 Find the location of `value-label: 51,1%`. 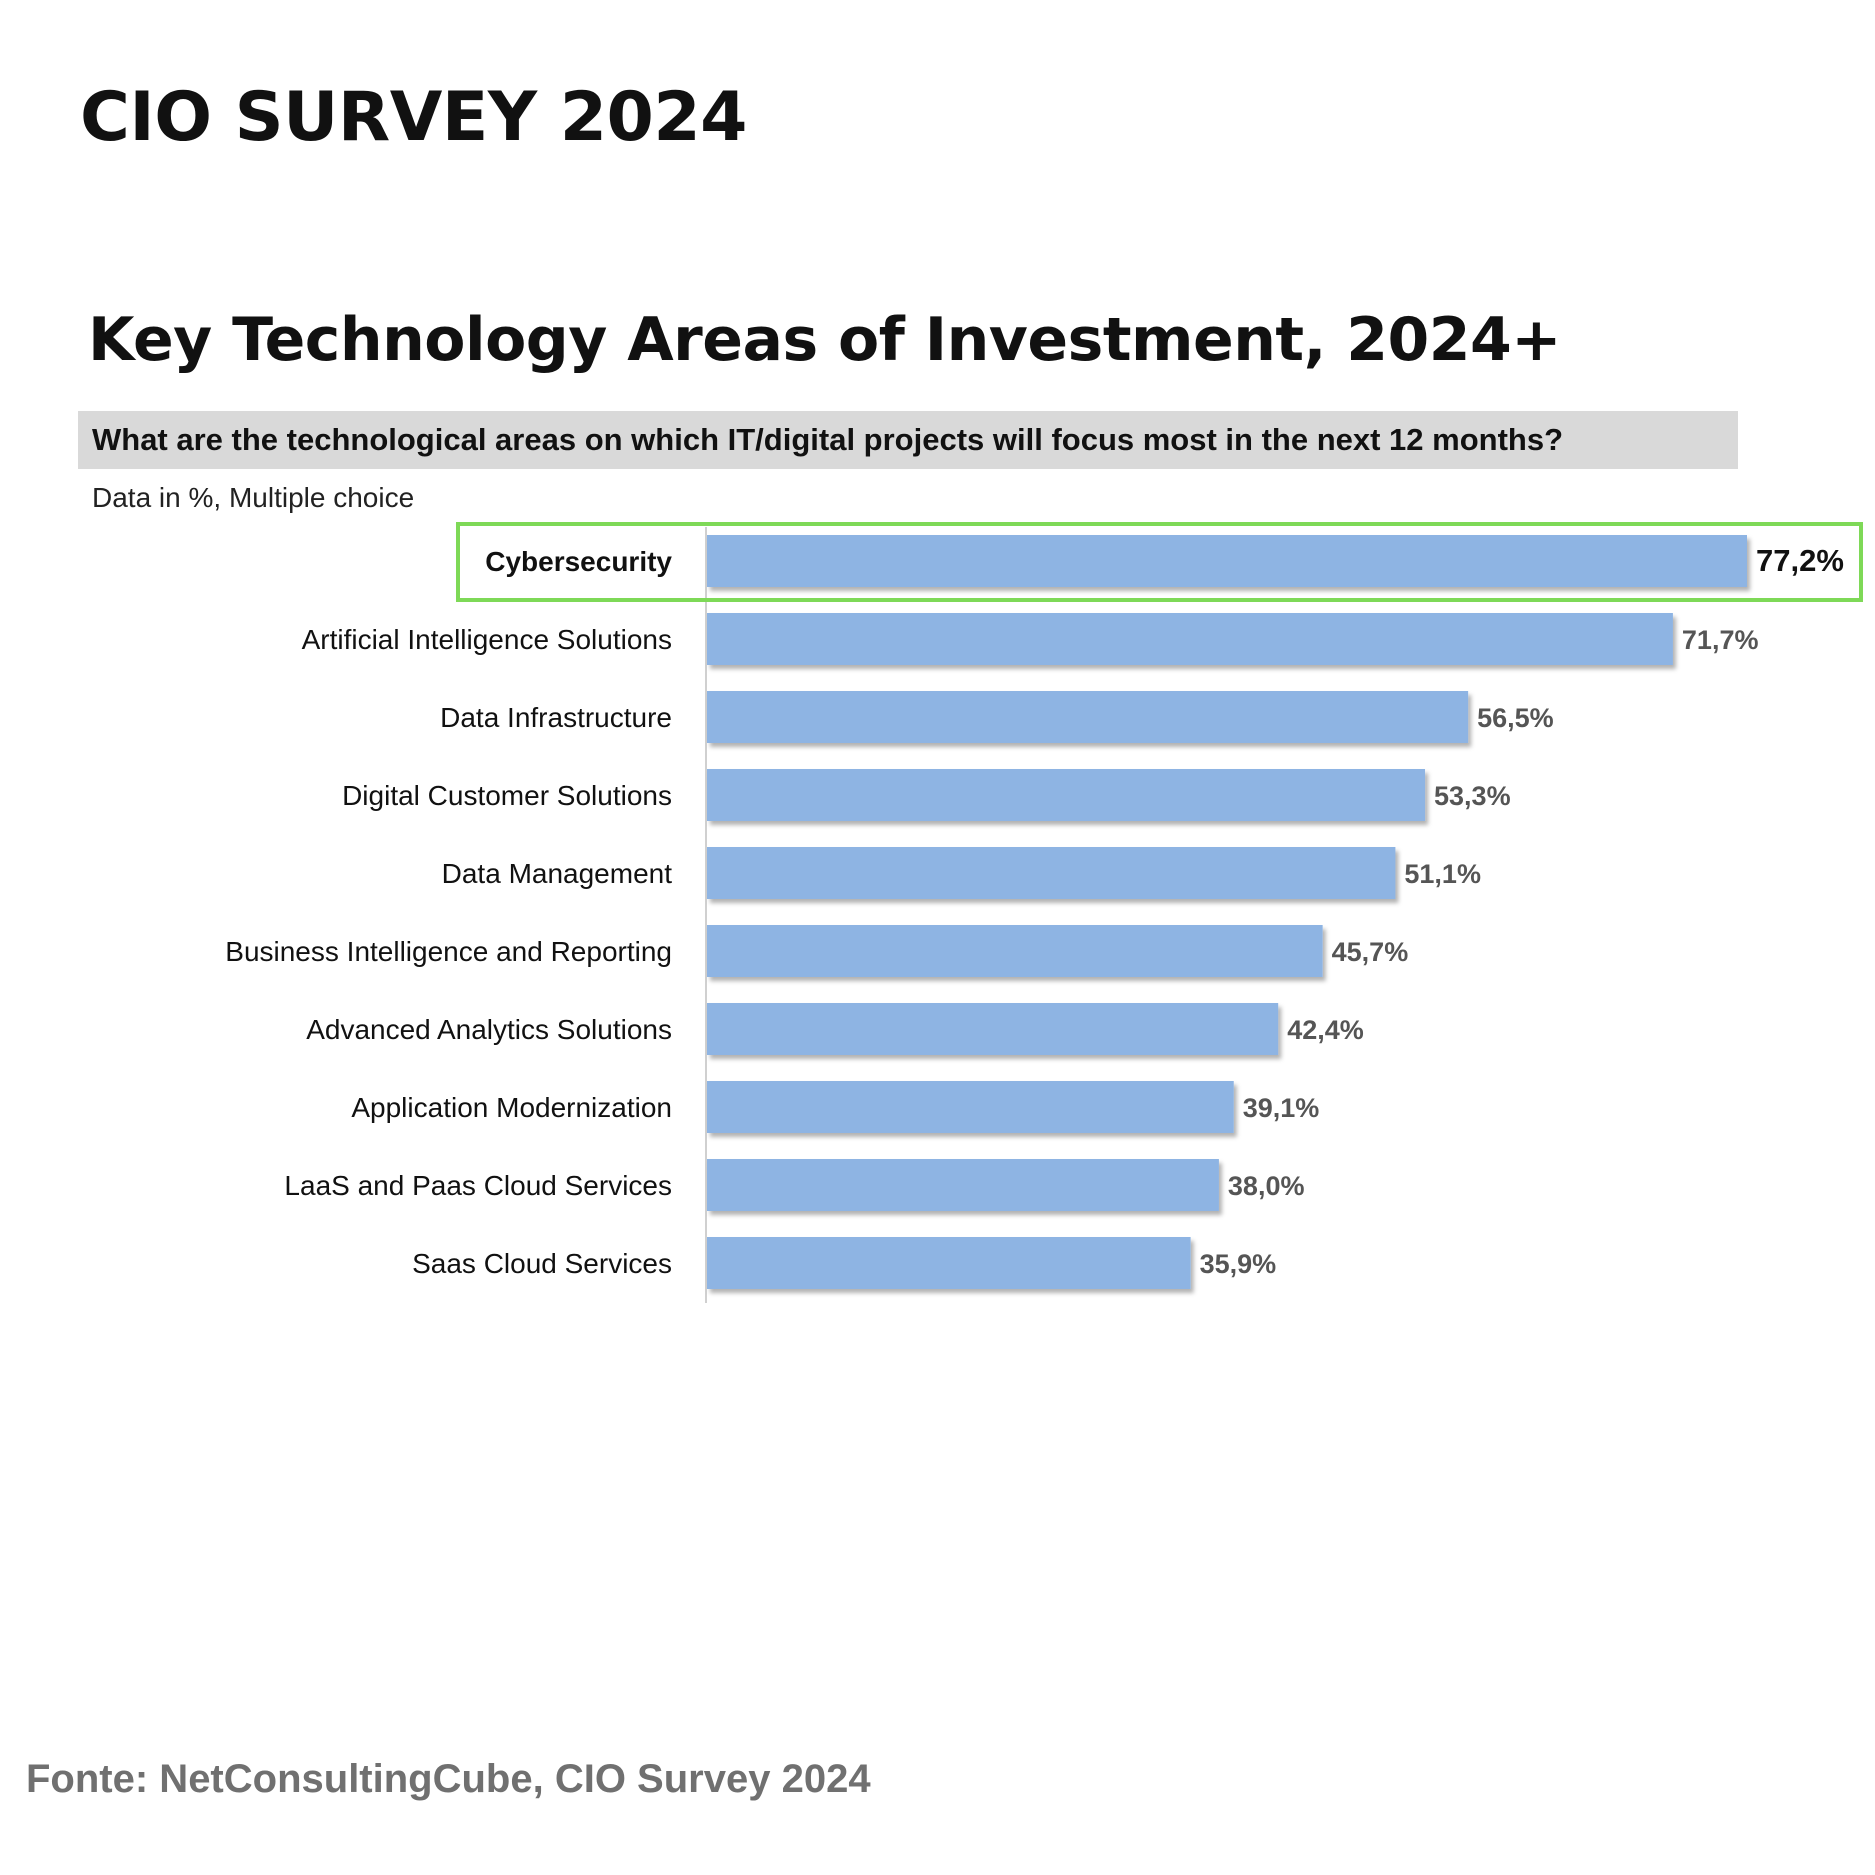

value-label: 51,1% is located at coordinates (1442, 874).